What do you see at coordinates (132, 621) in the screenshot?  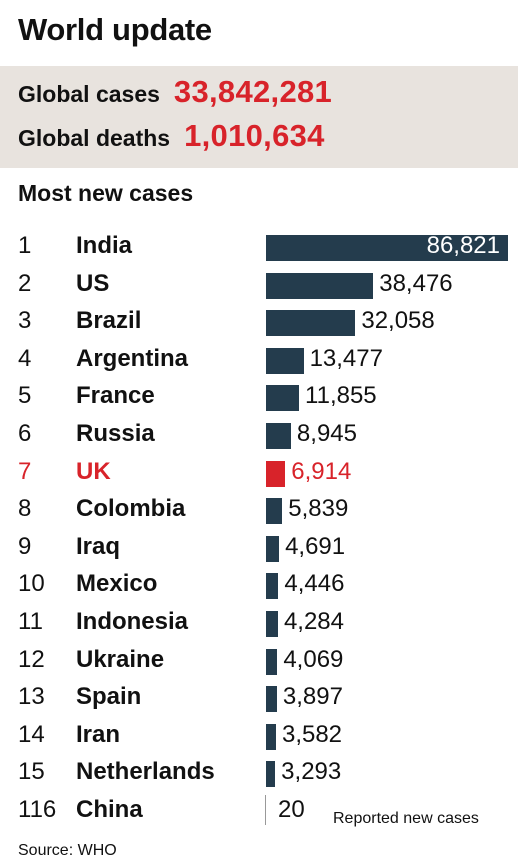 I see `country-label: Indonesia` at bounding box center [132, 621].